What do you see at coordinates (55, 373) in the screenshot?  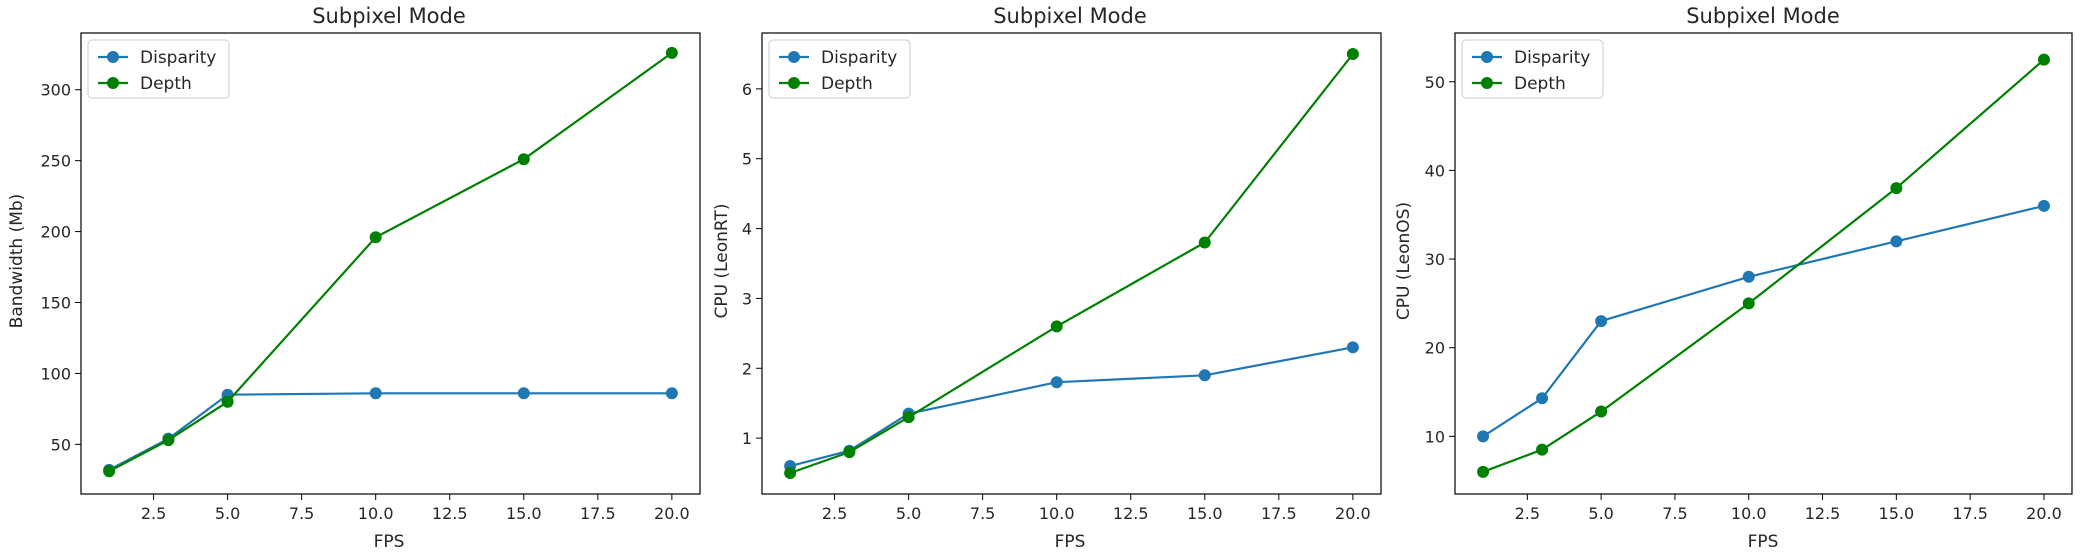 I see `y-tick-label: 100` at bounding box center [55, 373].